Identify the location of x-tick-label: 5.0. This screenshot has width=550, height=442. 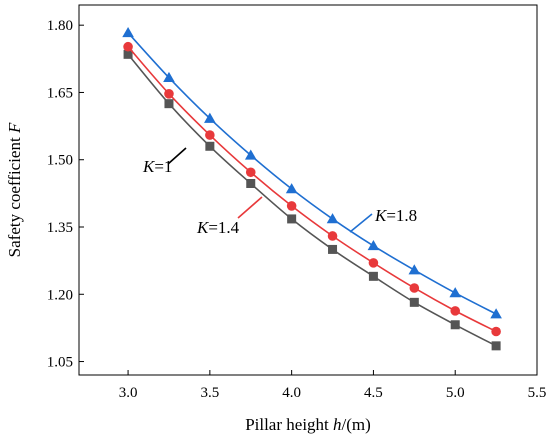
(455, 393).